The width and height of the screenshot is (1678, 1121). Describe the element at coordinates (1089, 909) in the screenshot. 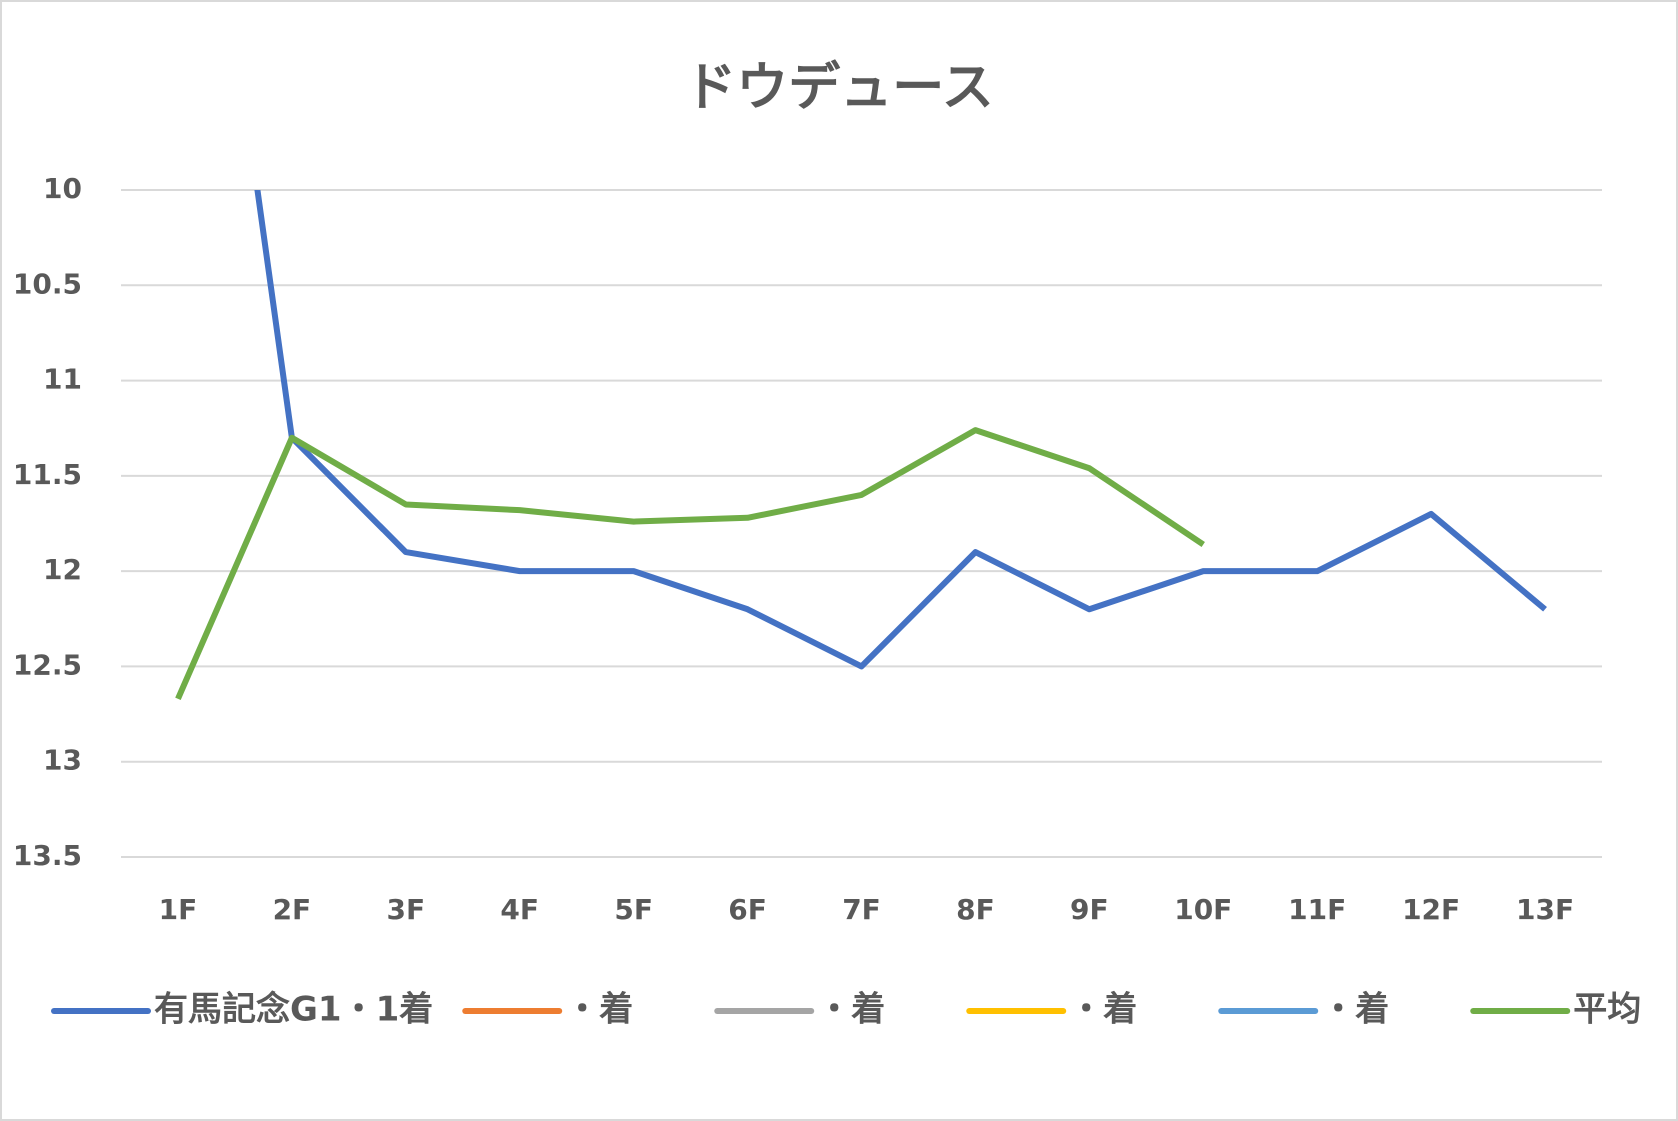

I see `x-tick-label: 9F` at that location.